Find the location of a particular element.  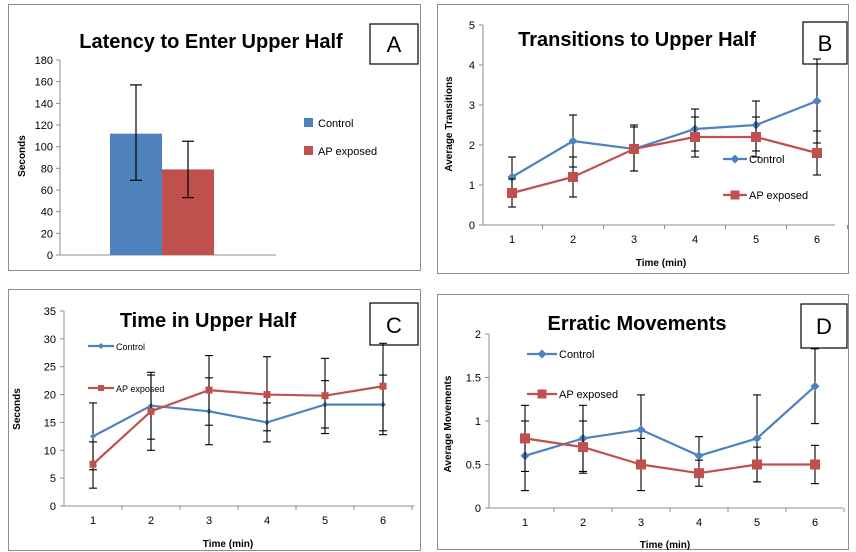

y-tick-label: 100 is located at coordinates (44, 148).